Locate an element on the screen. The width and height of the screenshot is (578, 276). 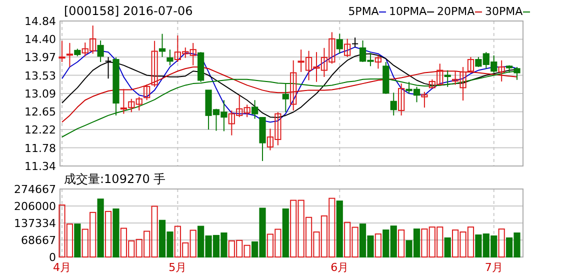
x-tick-label: 7月 is located at coordinates (493, 267).